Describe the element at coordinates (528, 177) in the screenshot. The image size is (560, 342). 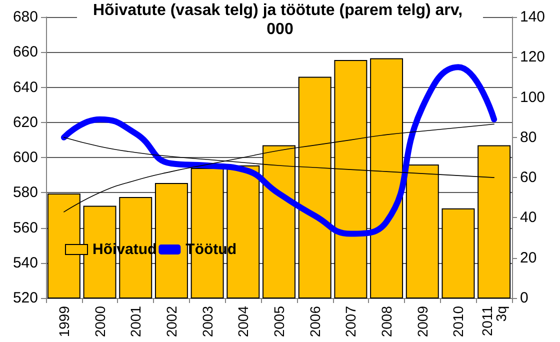
I see `y2-tick-label: 60` at that location.